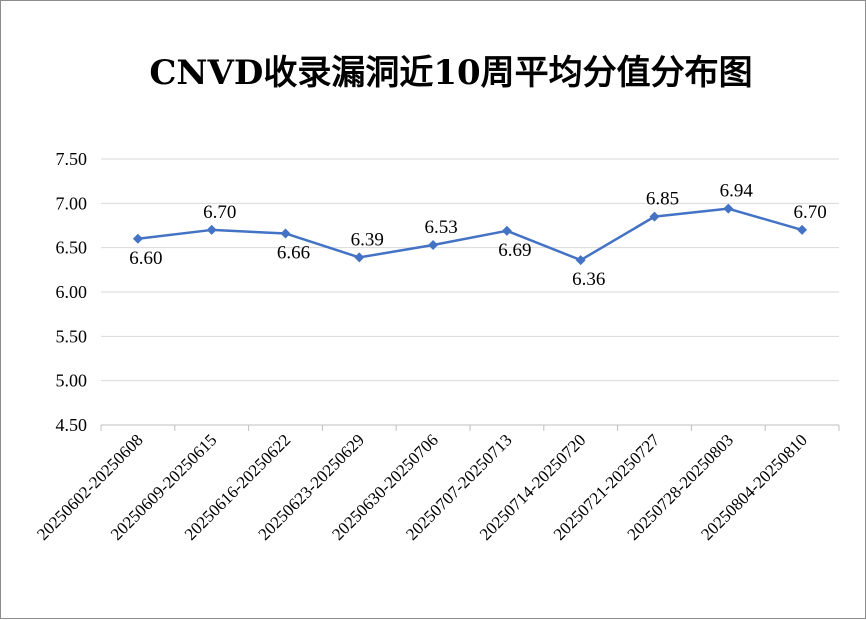 This screenshot has height=620, width=866. I want to click on data-label: 6.94, so click(737, 191).